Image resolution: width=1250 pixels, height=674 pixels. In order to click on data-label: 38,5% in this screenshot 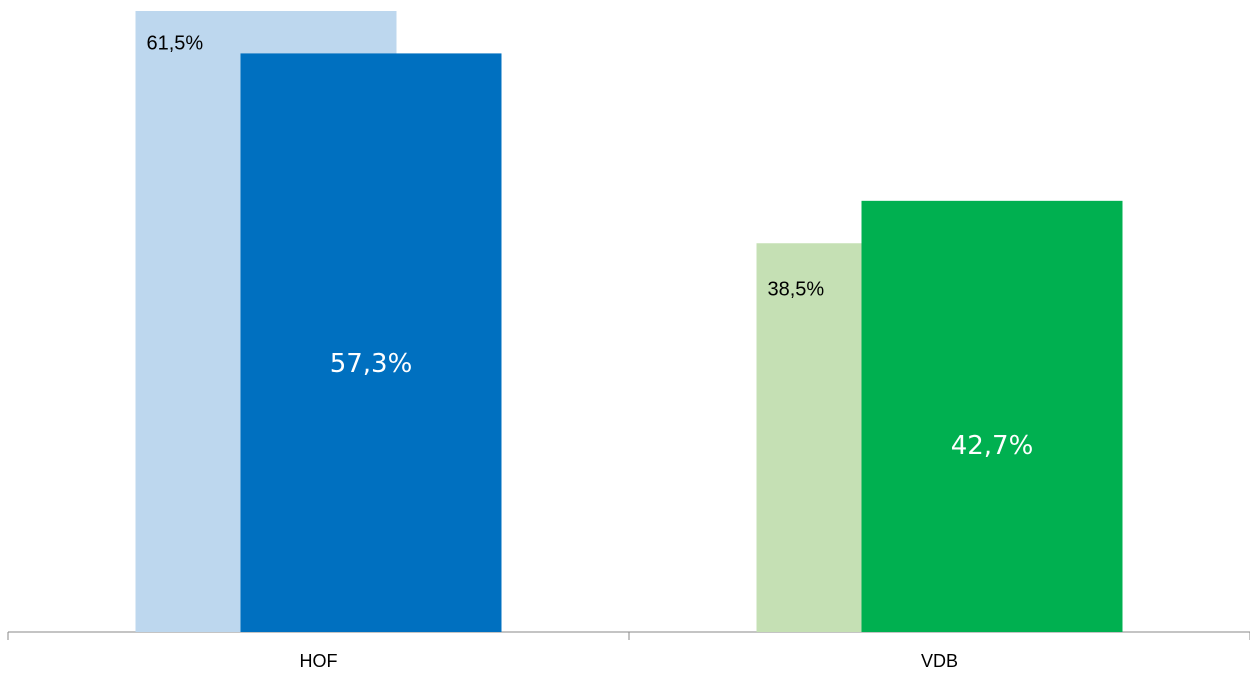, I will do `click(796, 290)`.